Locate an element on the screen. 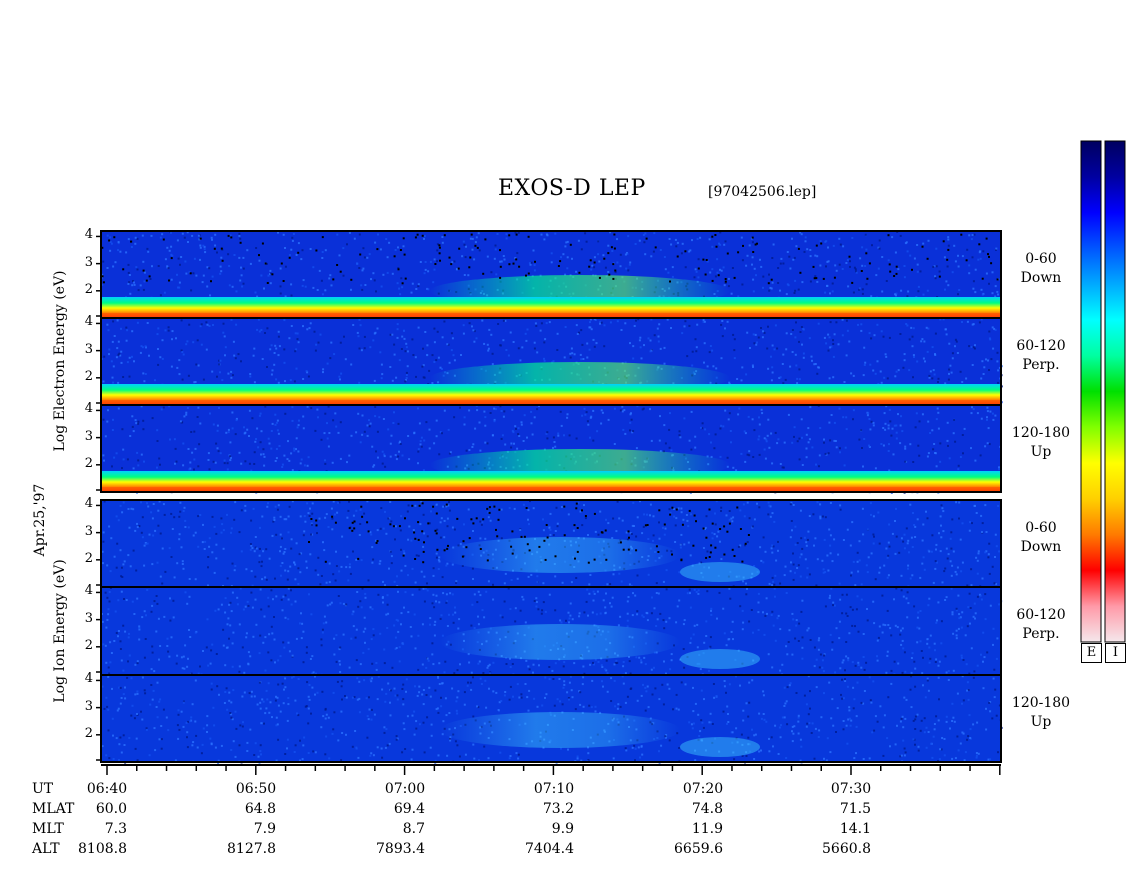 The width and height of the screenshot is (1130, 875). orbit-row-label: UT is located at coordinates (43, 789).